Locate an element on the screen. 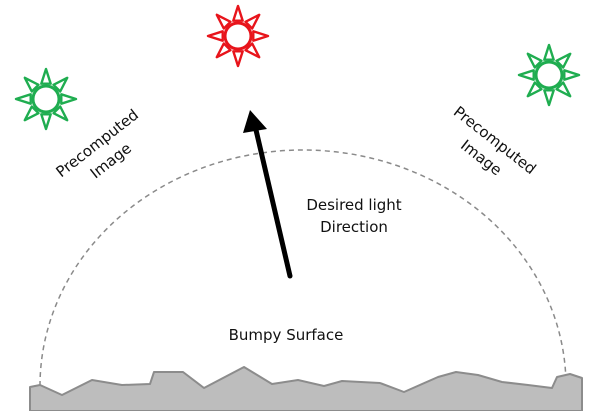  bumpy-surface-text: Bumpy Surface is located at coordinates (286, 335).